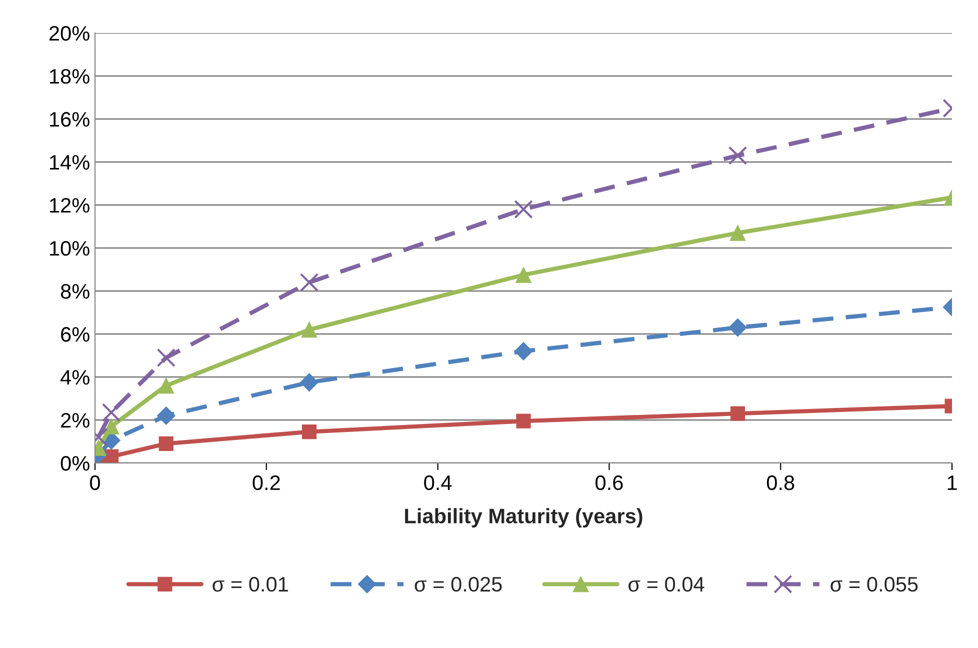 This screenshot has width=978, height=648. What do you see at coordinates (266, 482) in the screenshot?
I see `x-tick-label: 0.2` at bounding box center [266, 482].